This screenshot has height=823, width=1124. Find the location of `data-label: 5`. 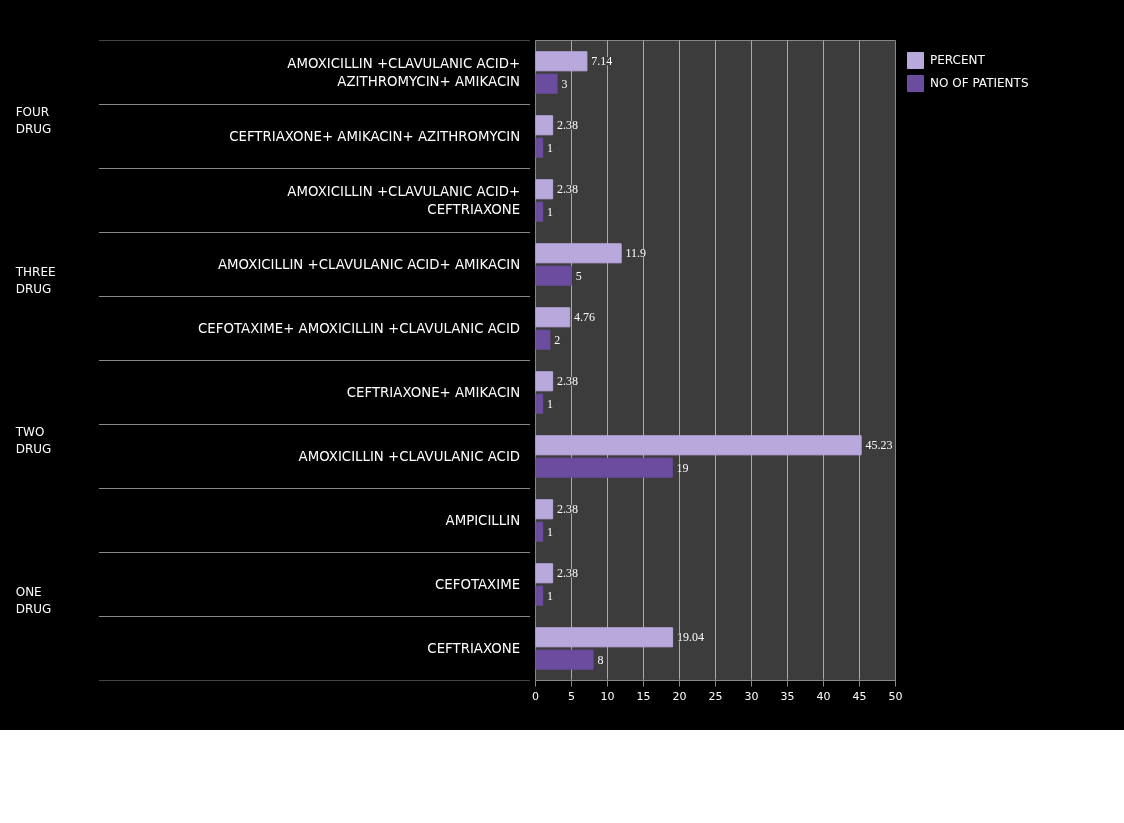

data-label: 5 is located at coordinates (578, 275).